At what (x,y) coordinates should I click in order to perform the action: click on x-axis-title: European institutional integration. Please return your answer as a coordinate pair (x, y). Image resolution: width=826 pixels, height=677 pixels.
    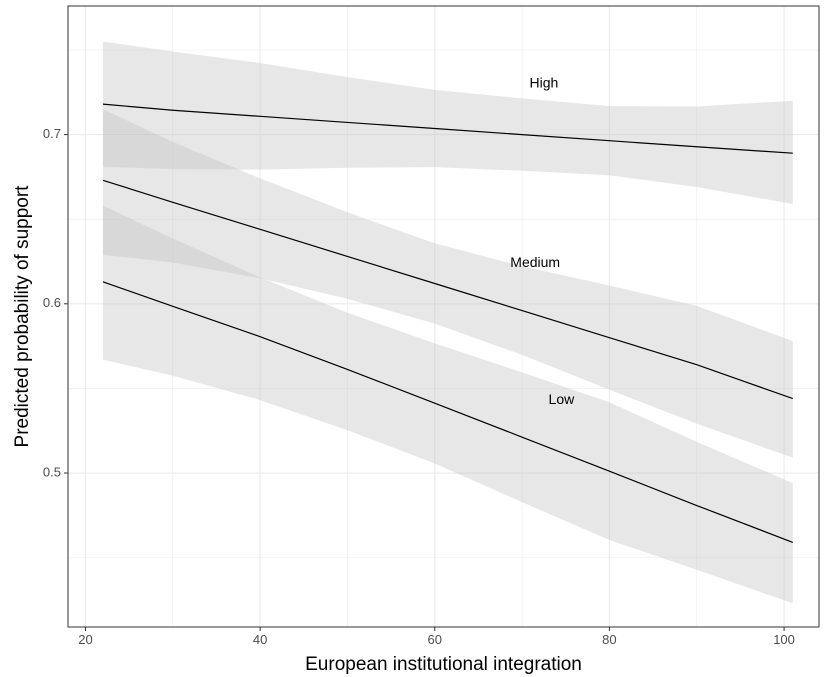
    Looking at the image, I should click on (443, 664).